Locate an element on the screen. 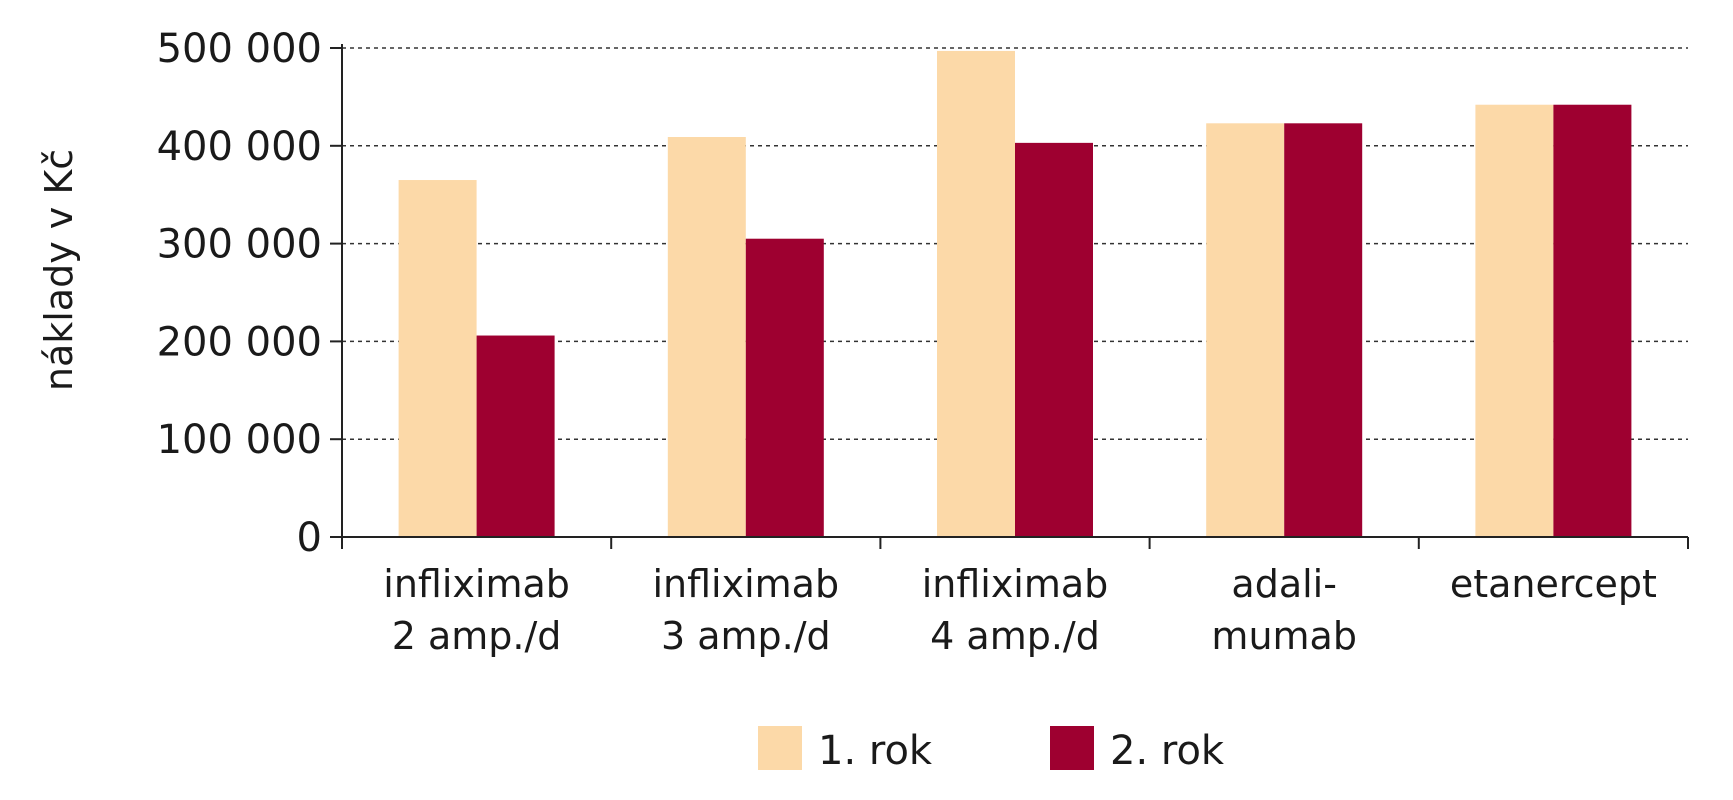 The width and height of the screenshot is (1733, 800). legend: 1. rok 2. rok is located at coordinates (991, 750).